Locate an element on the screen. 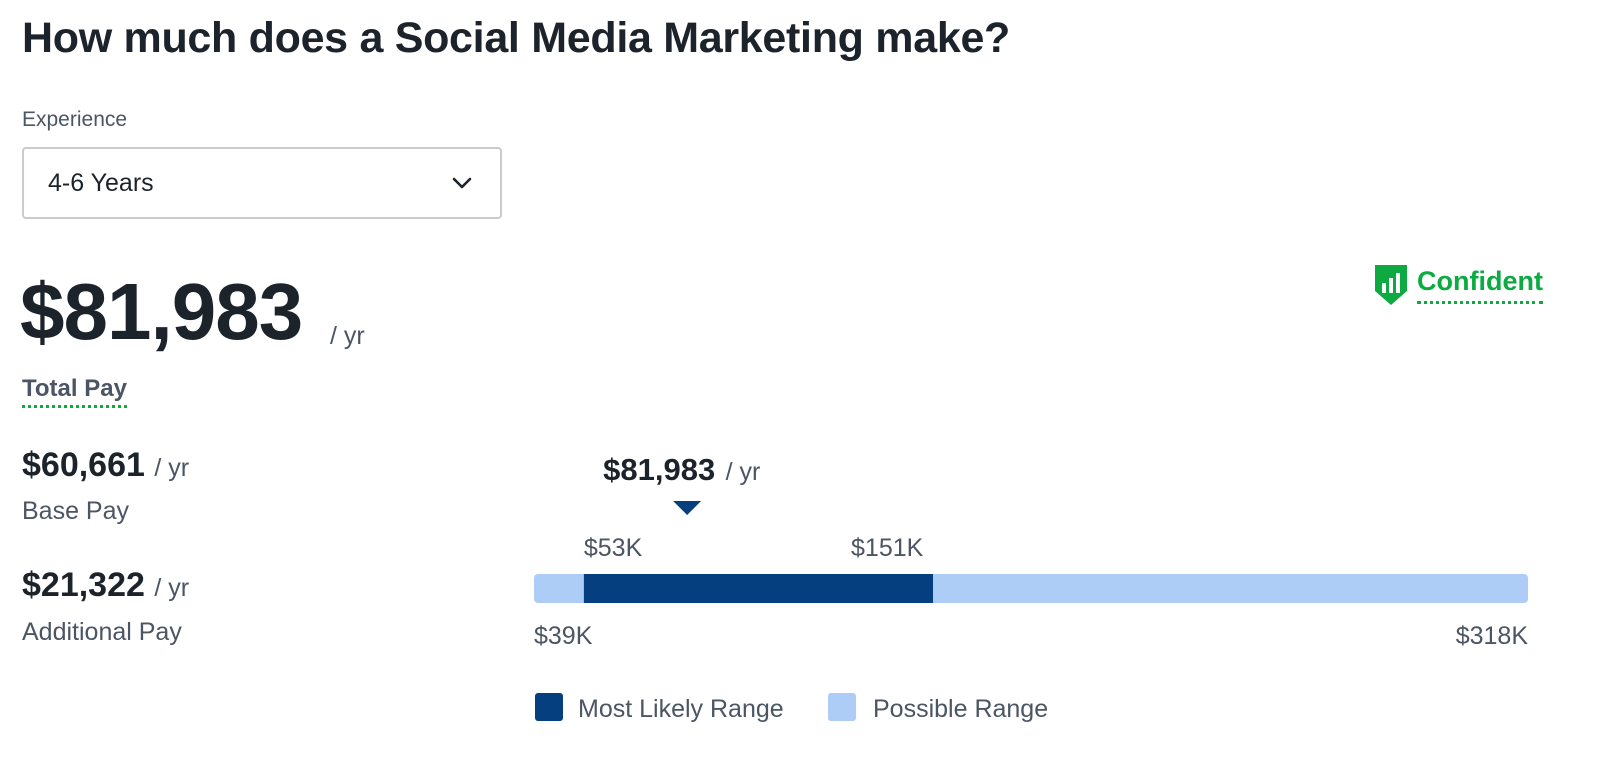  legend-label-possible: Possible Range is located at coordinates (960, 709).